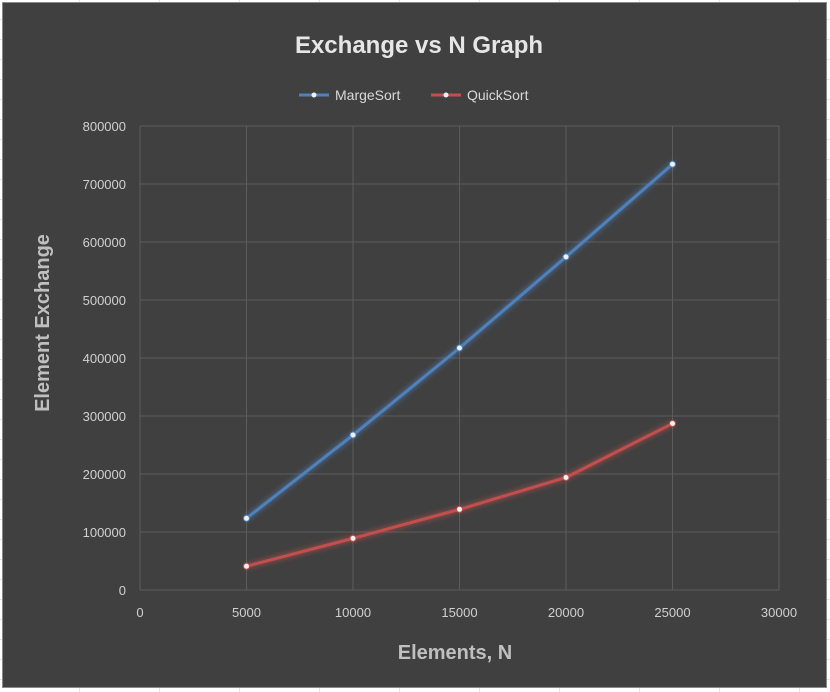  Describe the element at coordinates (459, 612) in the screenshot. I see `x-tick-label: 15000` at that location.